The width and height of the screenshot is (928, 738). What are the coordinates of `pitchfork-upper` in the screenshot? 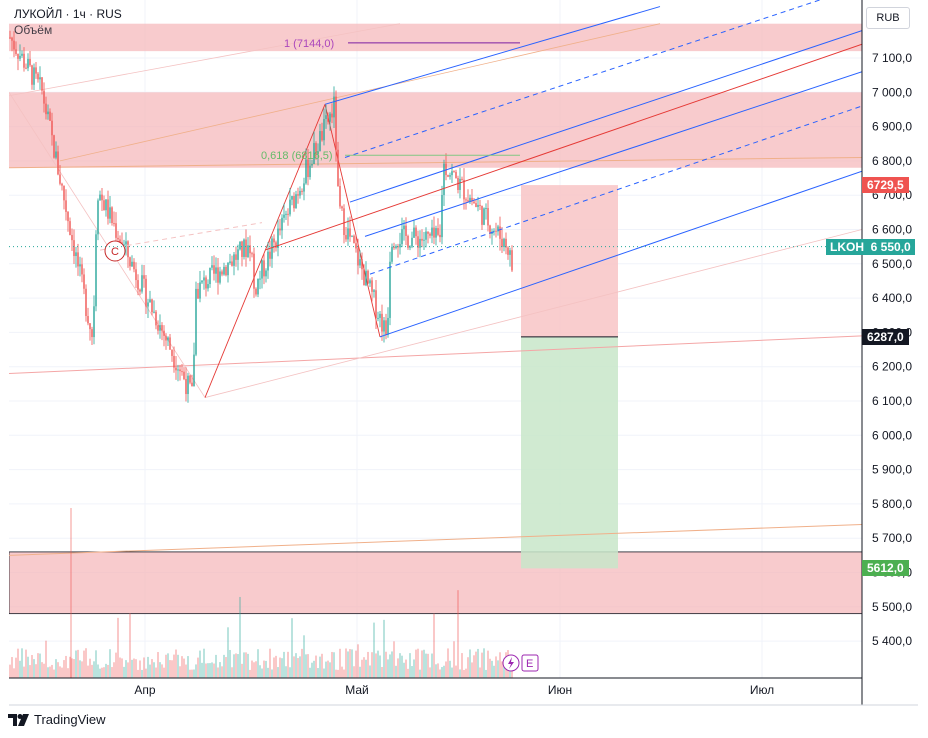 It's located at (492, 55).